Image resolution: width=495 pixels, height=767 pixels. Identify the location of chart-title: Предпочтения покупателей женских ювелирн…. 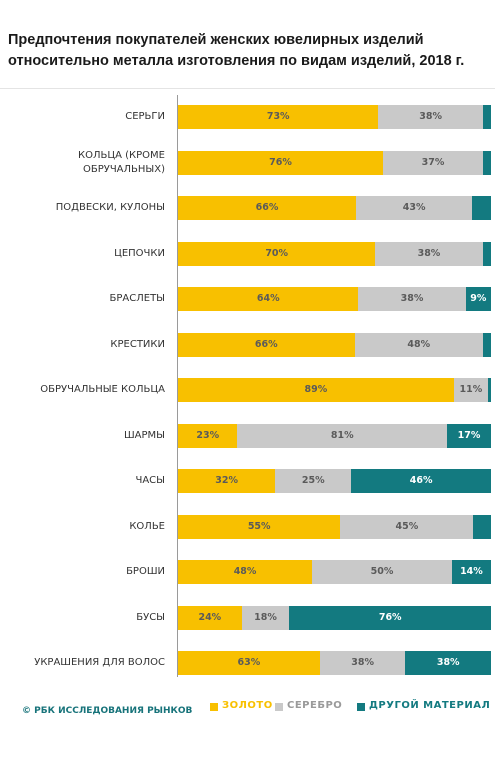
(236, 50).